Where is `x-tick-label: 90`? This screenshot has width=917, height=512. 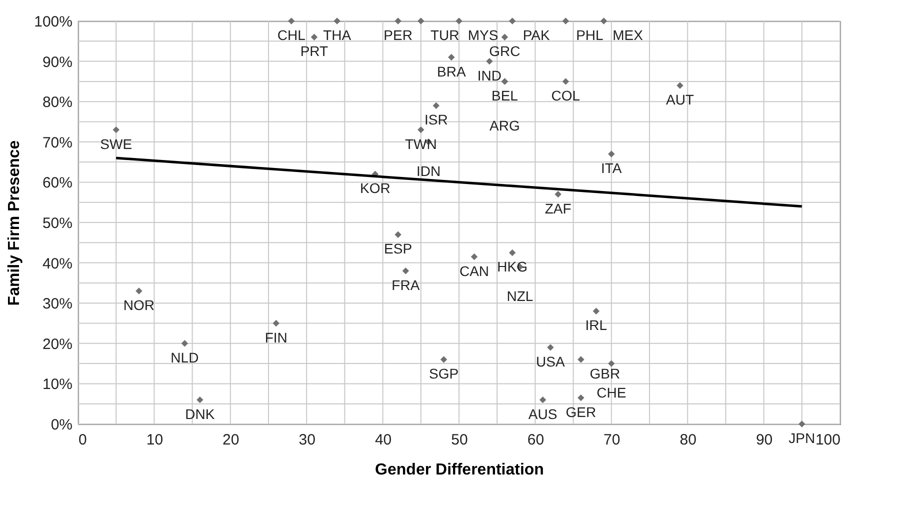
x-tick-label: 90 is located at coordinates (764, 440).